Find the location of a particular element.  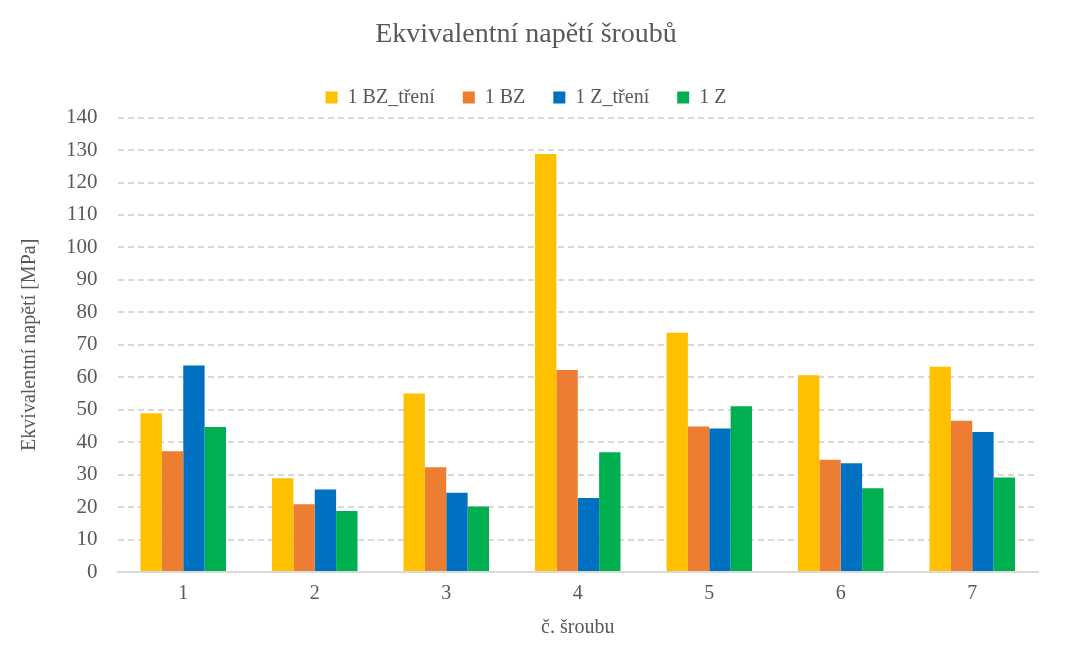

y-tick-label: 110 is located at coordinates (82, 213).